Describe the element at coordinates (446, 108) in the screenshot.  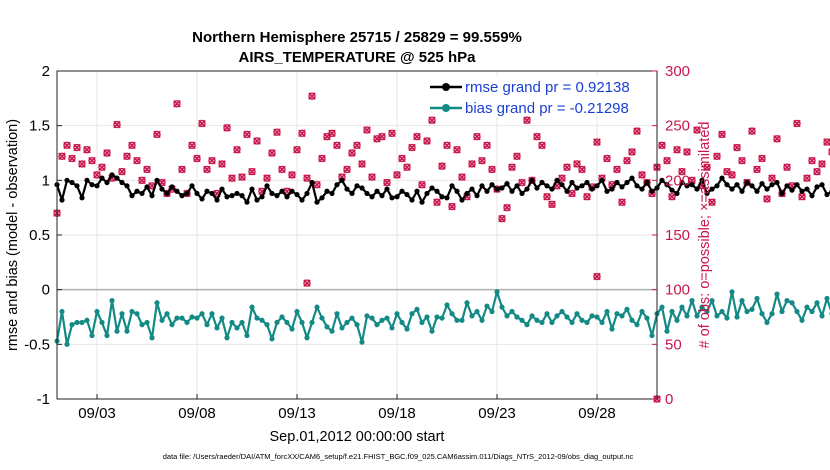
I see `legend-bias-marker` at that location.